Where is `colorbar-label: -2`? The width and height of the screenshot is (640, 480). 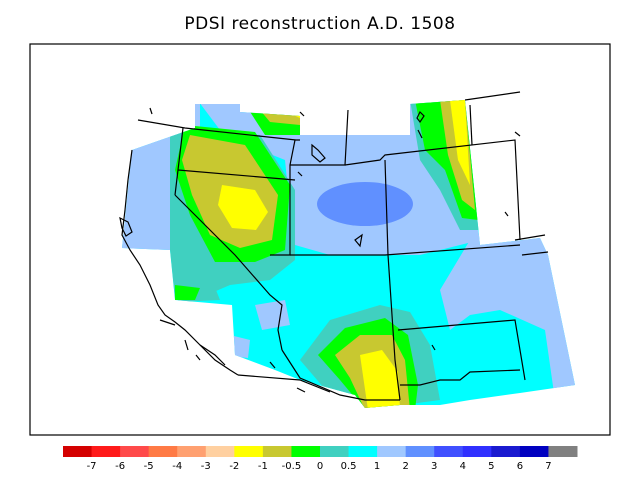 colorbar-label: -2 is located at coordinates (234, 466).